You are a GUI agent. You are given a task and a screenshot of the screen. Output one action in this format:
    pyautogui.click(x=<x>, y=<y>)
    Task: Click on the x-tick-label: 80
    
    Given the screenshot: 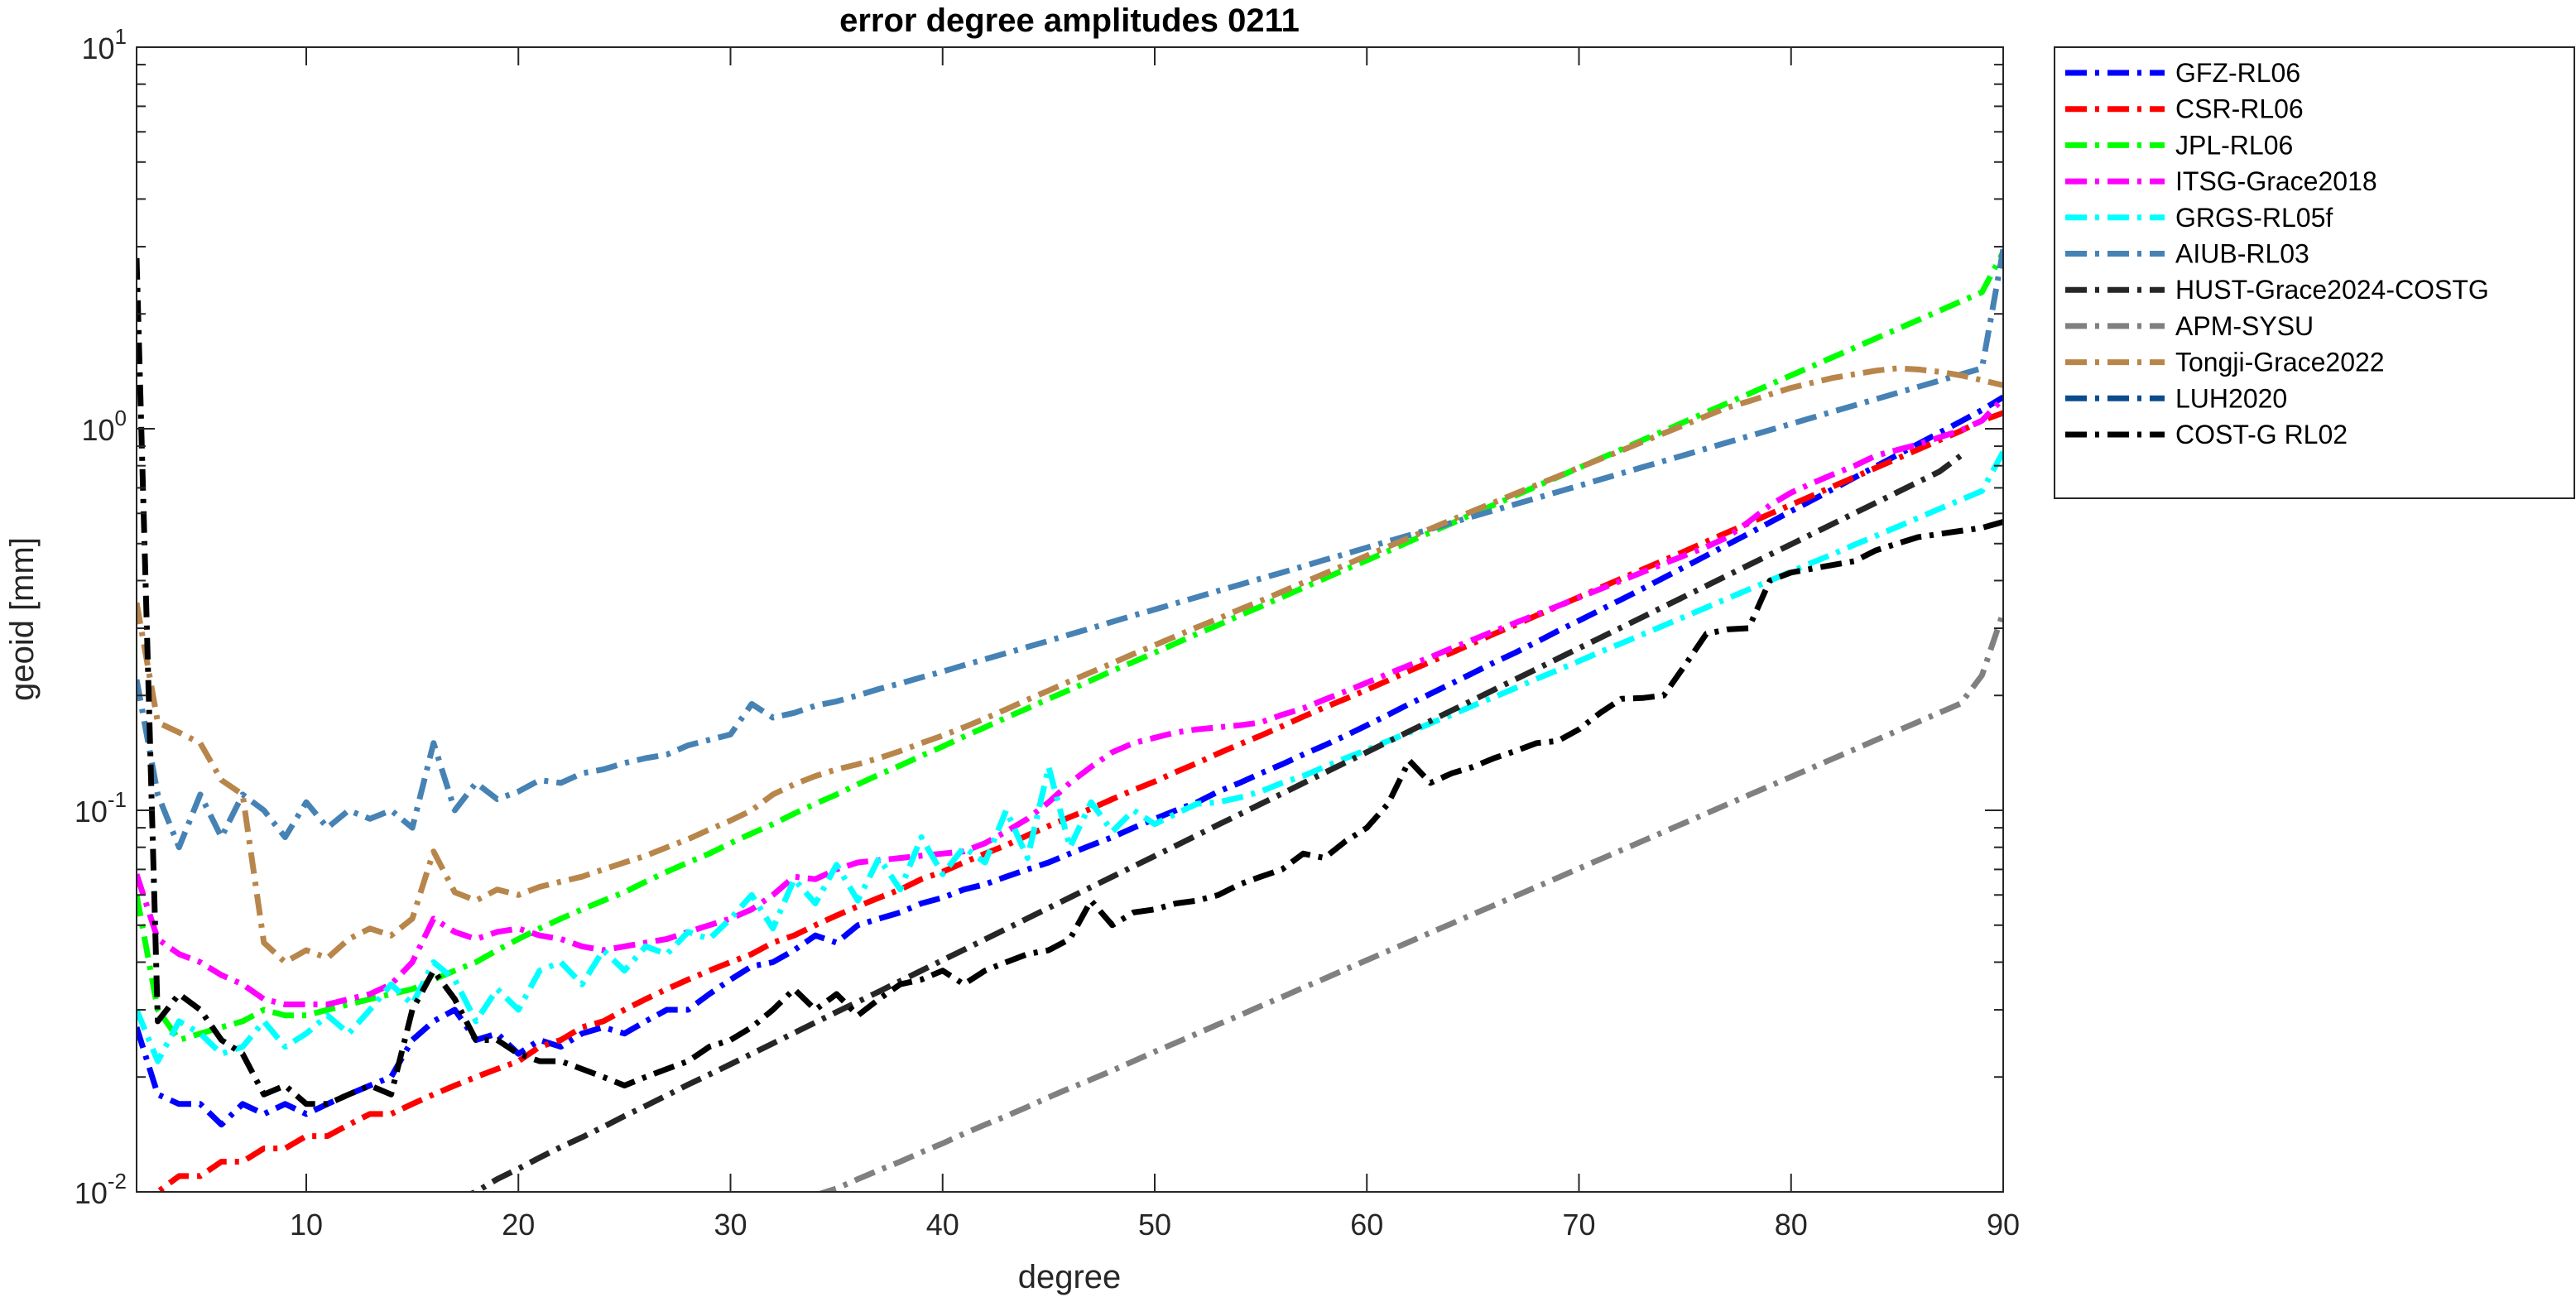 What is the action you would take?
    pyautogui.click(x=1791, y=1225)
    